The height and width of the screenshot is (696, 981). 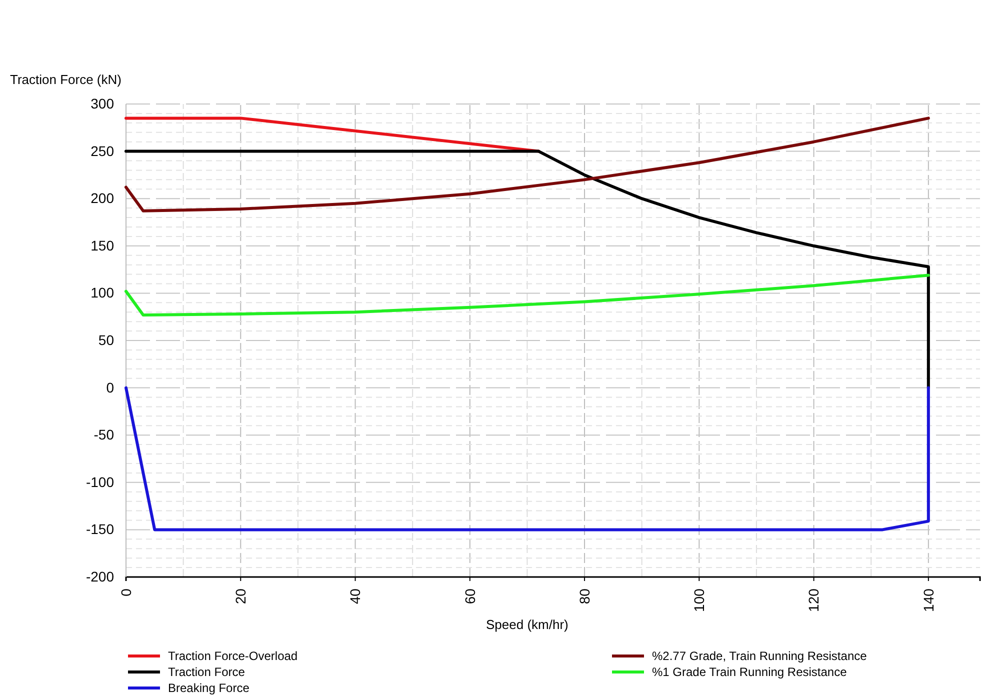 I want to click on legend-label: %2.77 Grade, Train Running Resistance, so click(x=760, y=656).